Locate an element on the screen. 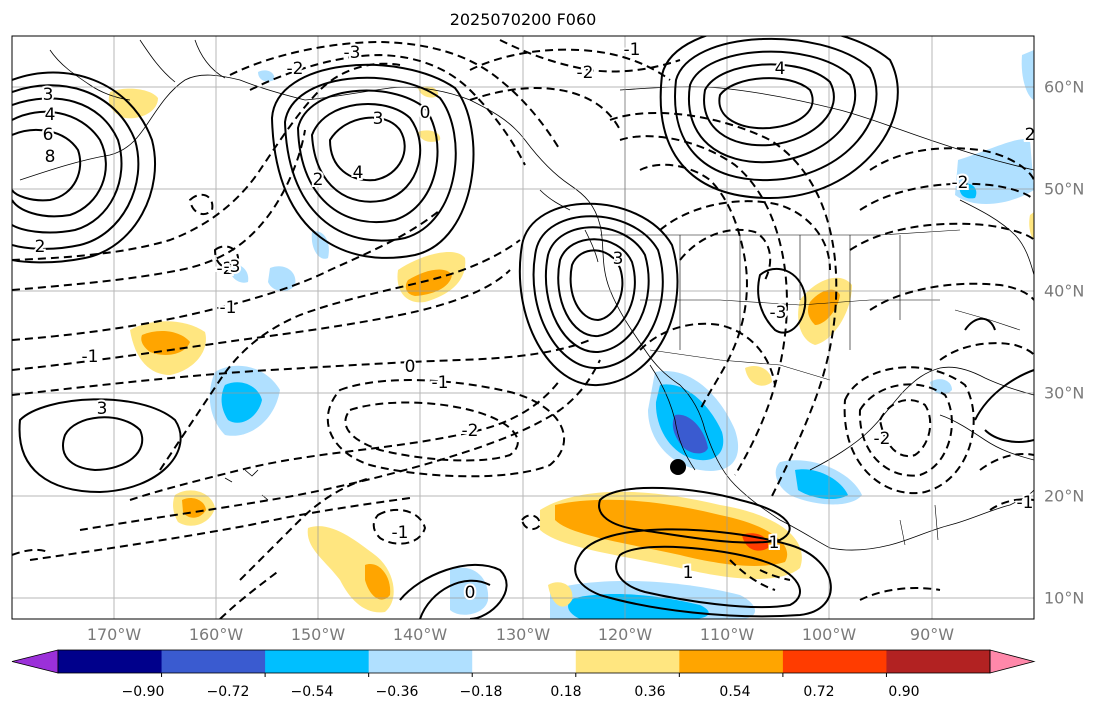  colorbar-tick-label: 0.90 is located at coordinates (904, 692).